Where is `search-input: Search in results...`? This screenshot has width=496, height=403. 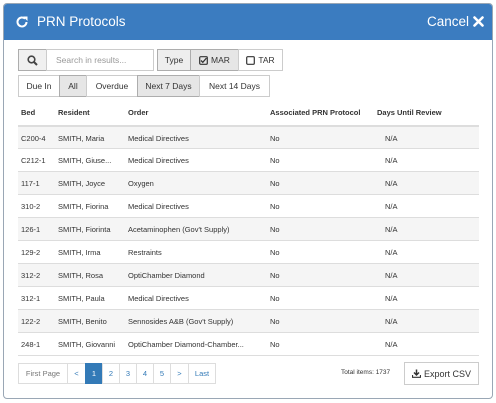
search-input: Search in results... is located at coordinates (100, 60).